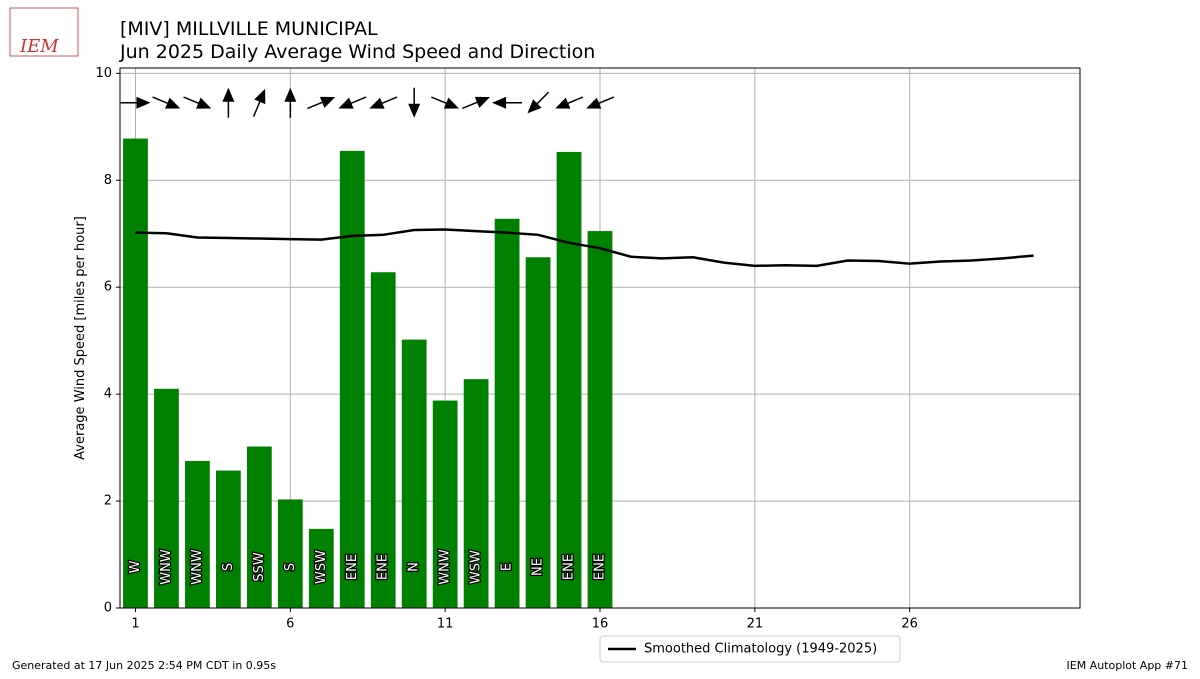 The height and width of the screenshot is (679, 1200). I want to click on y-tick-label: 0, so click(108, 608).